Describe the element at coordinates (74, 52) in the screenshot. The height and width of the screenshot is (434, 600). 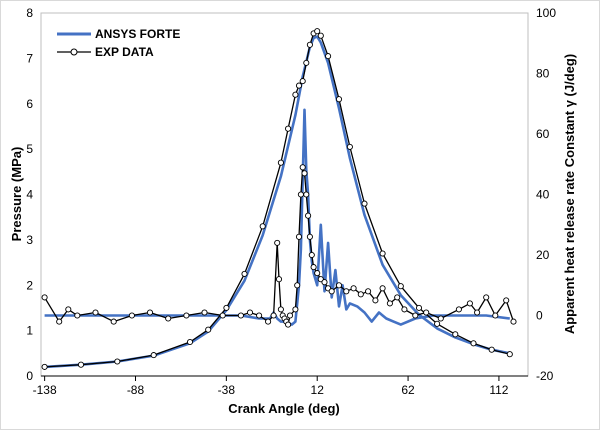
I see `legend-marker-exp` at that location.